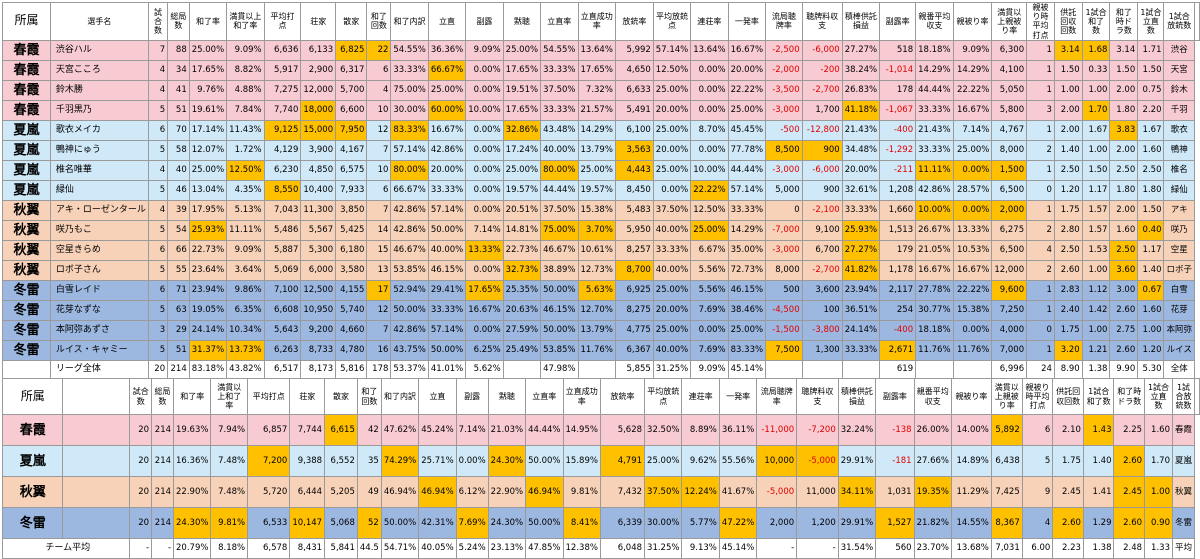 The image size is (1200, 559). I want to click on stat-cell: 6,263, so click(282, 350).